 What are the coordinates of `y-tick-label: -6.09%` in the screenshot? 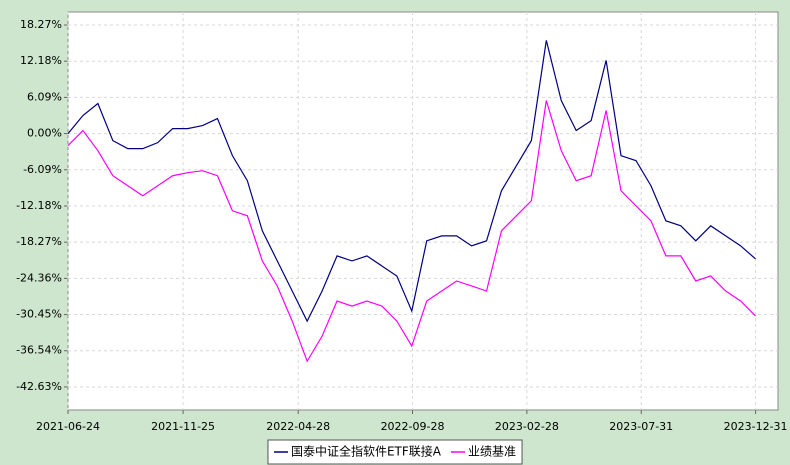 It's located at (42, 169).